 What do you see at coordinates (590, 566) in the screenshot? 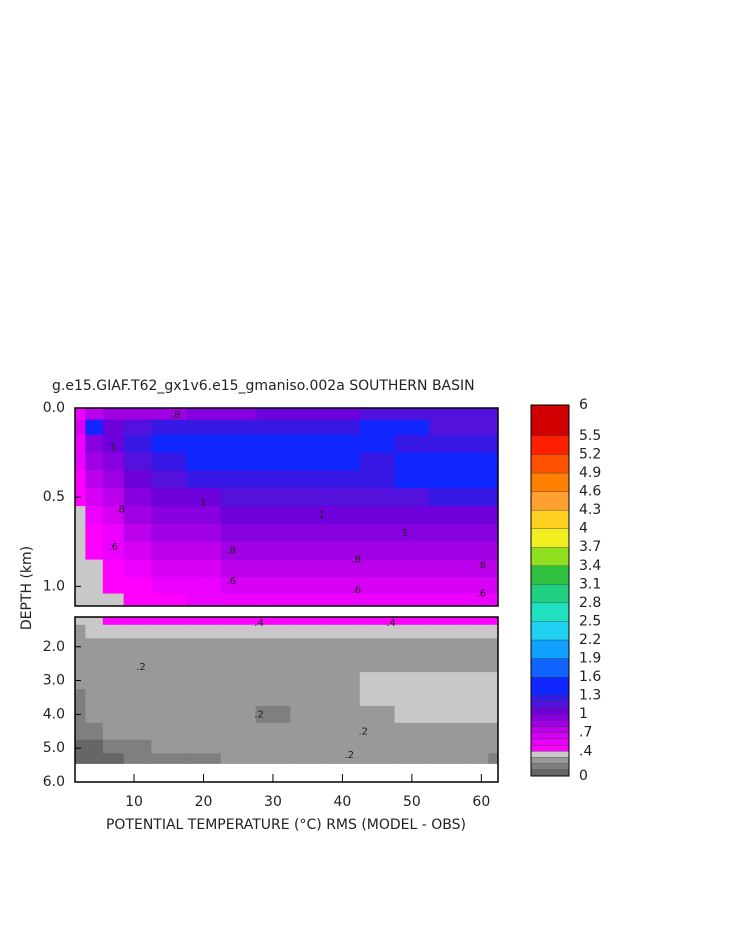
I see `colorbar-tick-label: 3.4` at bounding box center [590, 566].